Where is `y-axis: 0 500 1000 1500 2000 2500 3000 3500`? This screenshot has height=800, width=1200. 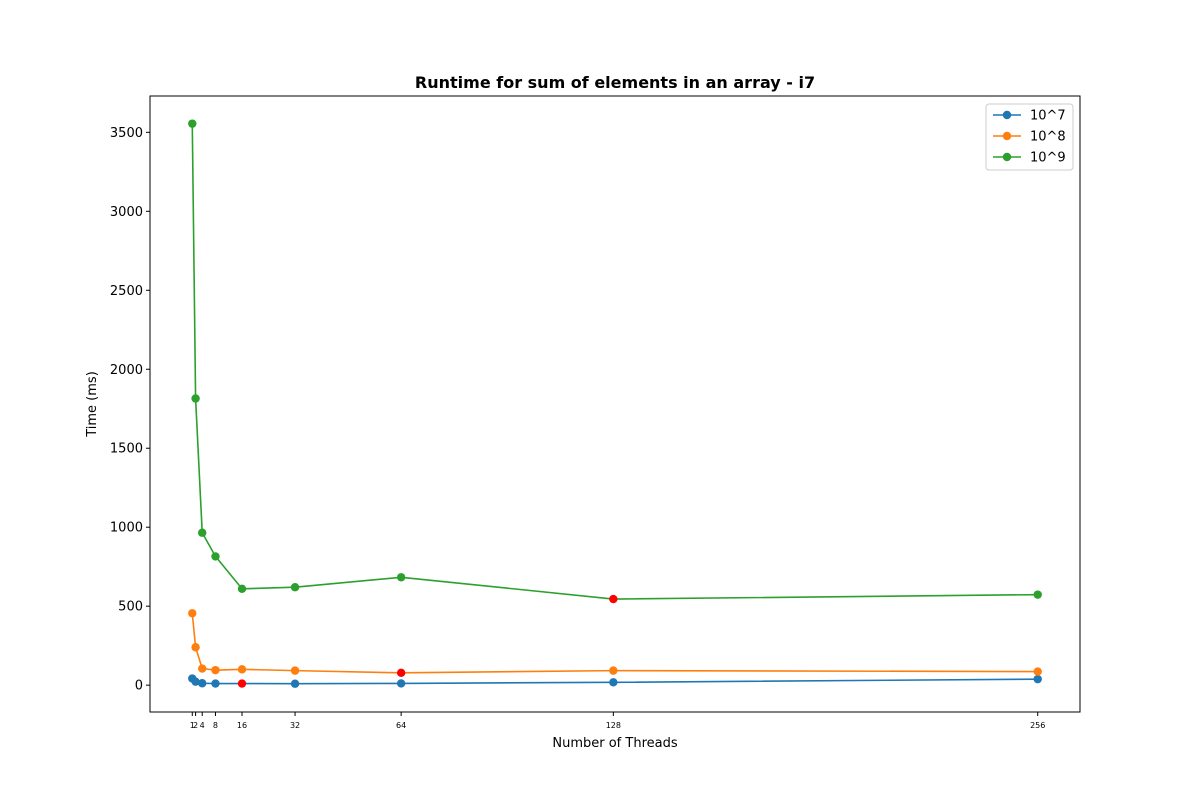
y-axis: 0 500 1000 1500 2000 2500 3000 3500 is located at coordinates (130, 410).